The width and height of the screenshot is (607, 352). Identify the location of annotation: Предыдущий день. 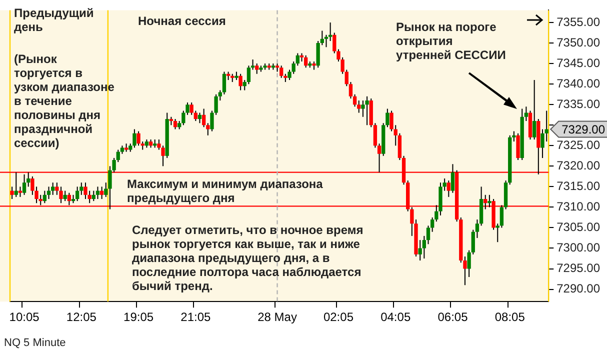
(54, 20).